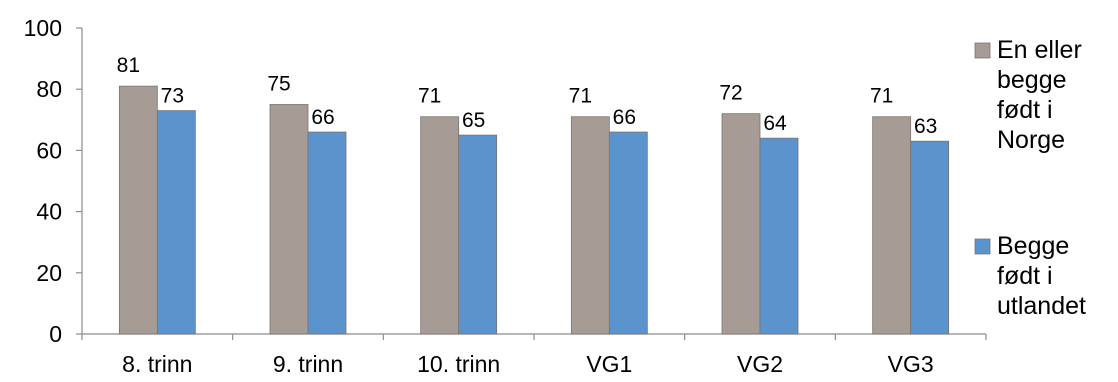  I want to click on data-label: 81, so click(128, 65).